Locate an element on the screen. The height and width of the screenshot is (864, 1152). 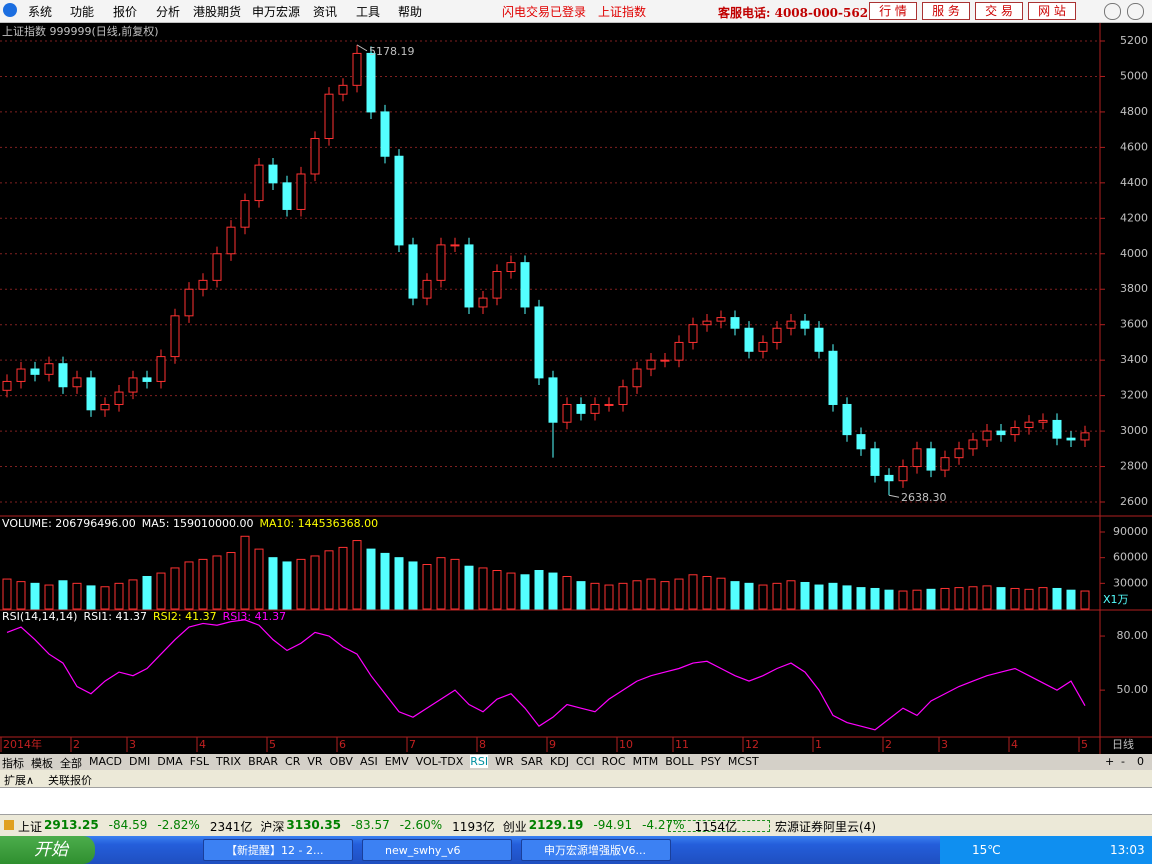
indicator-tab: DMA is located at coordinates (170, 761).